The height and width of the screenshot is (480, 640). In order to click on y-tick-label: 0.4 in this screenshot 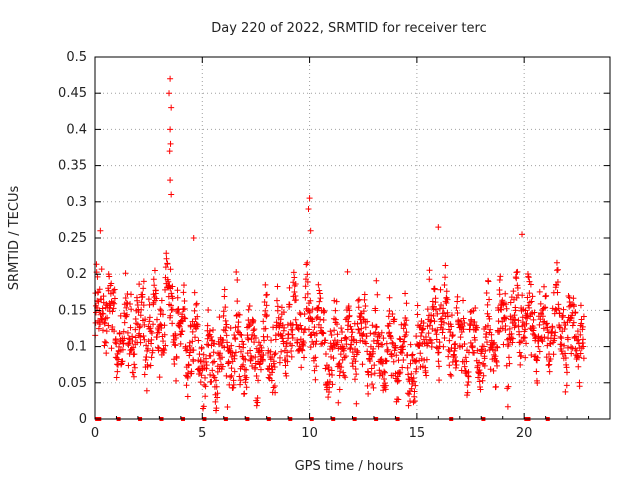, I will do `click(76, 129)`.